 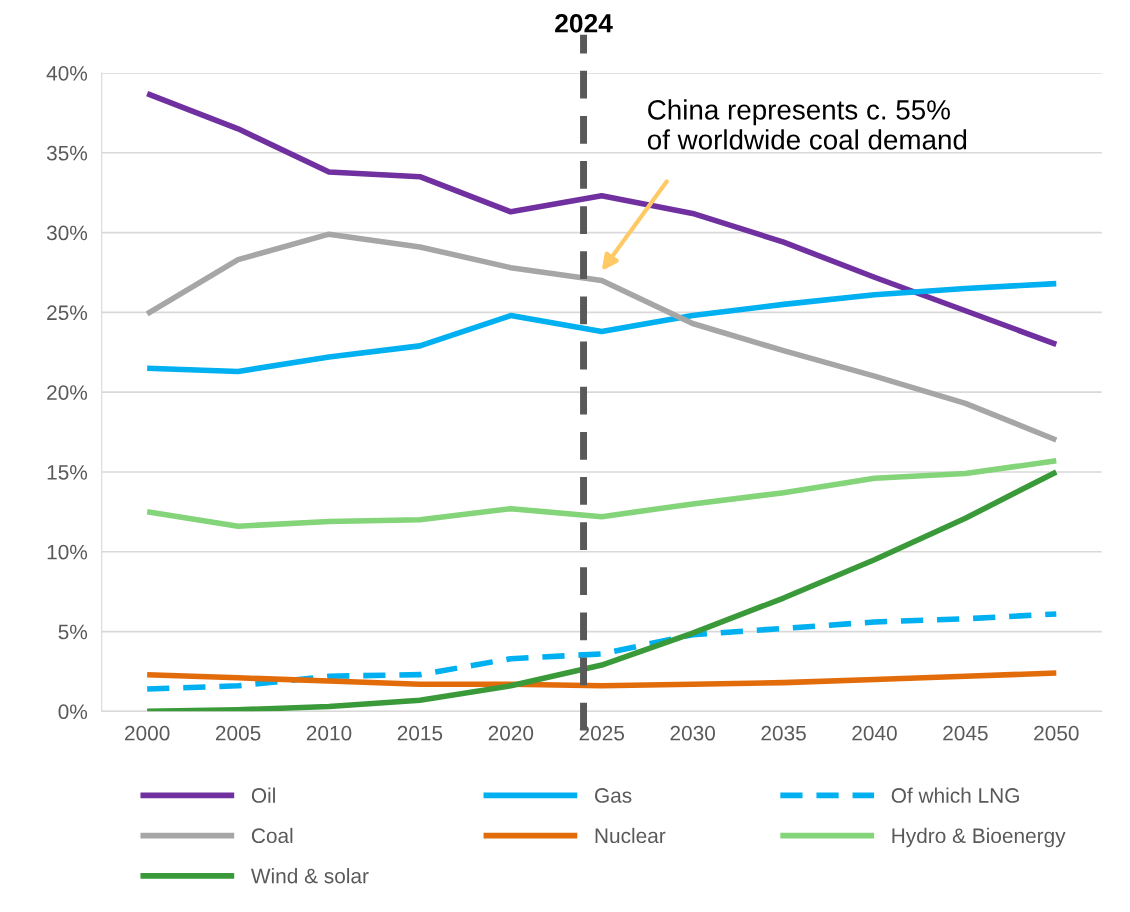 What do you see at coordinates (630, 835) in the screenshot?
I see `legend-label: Nuclear` at bounding box center [630, 835].